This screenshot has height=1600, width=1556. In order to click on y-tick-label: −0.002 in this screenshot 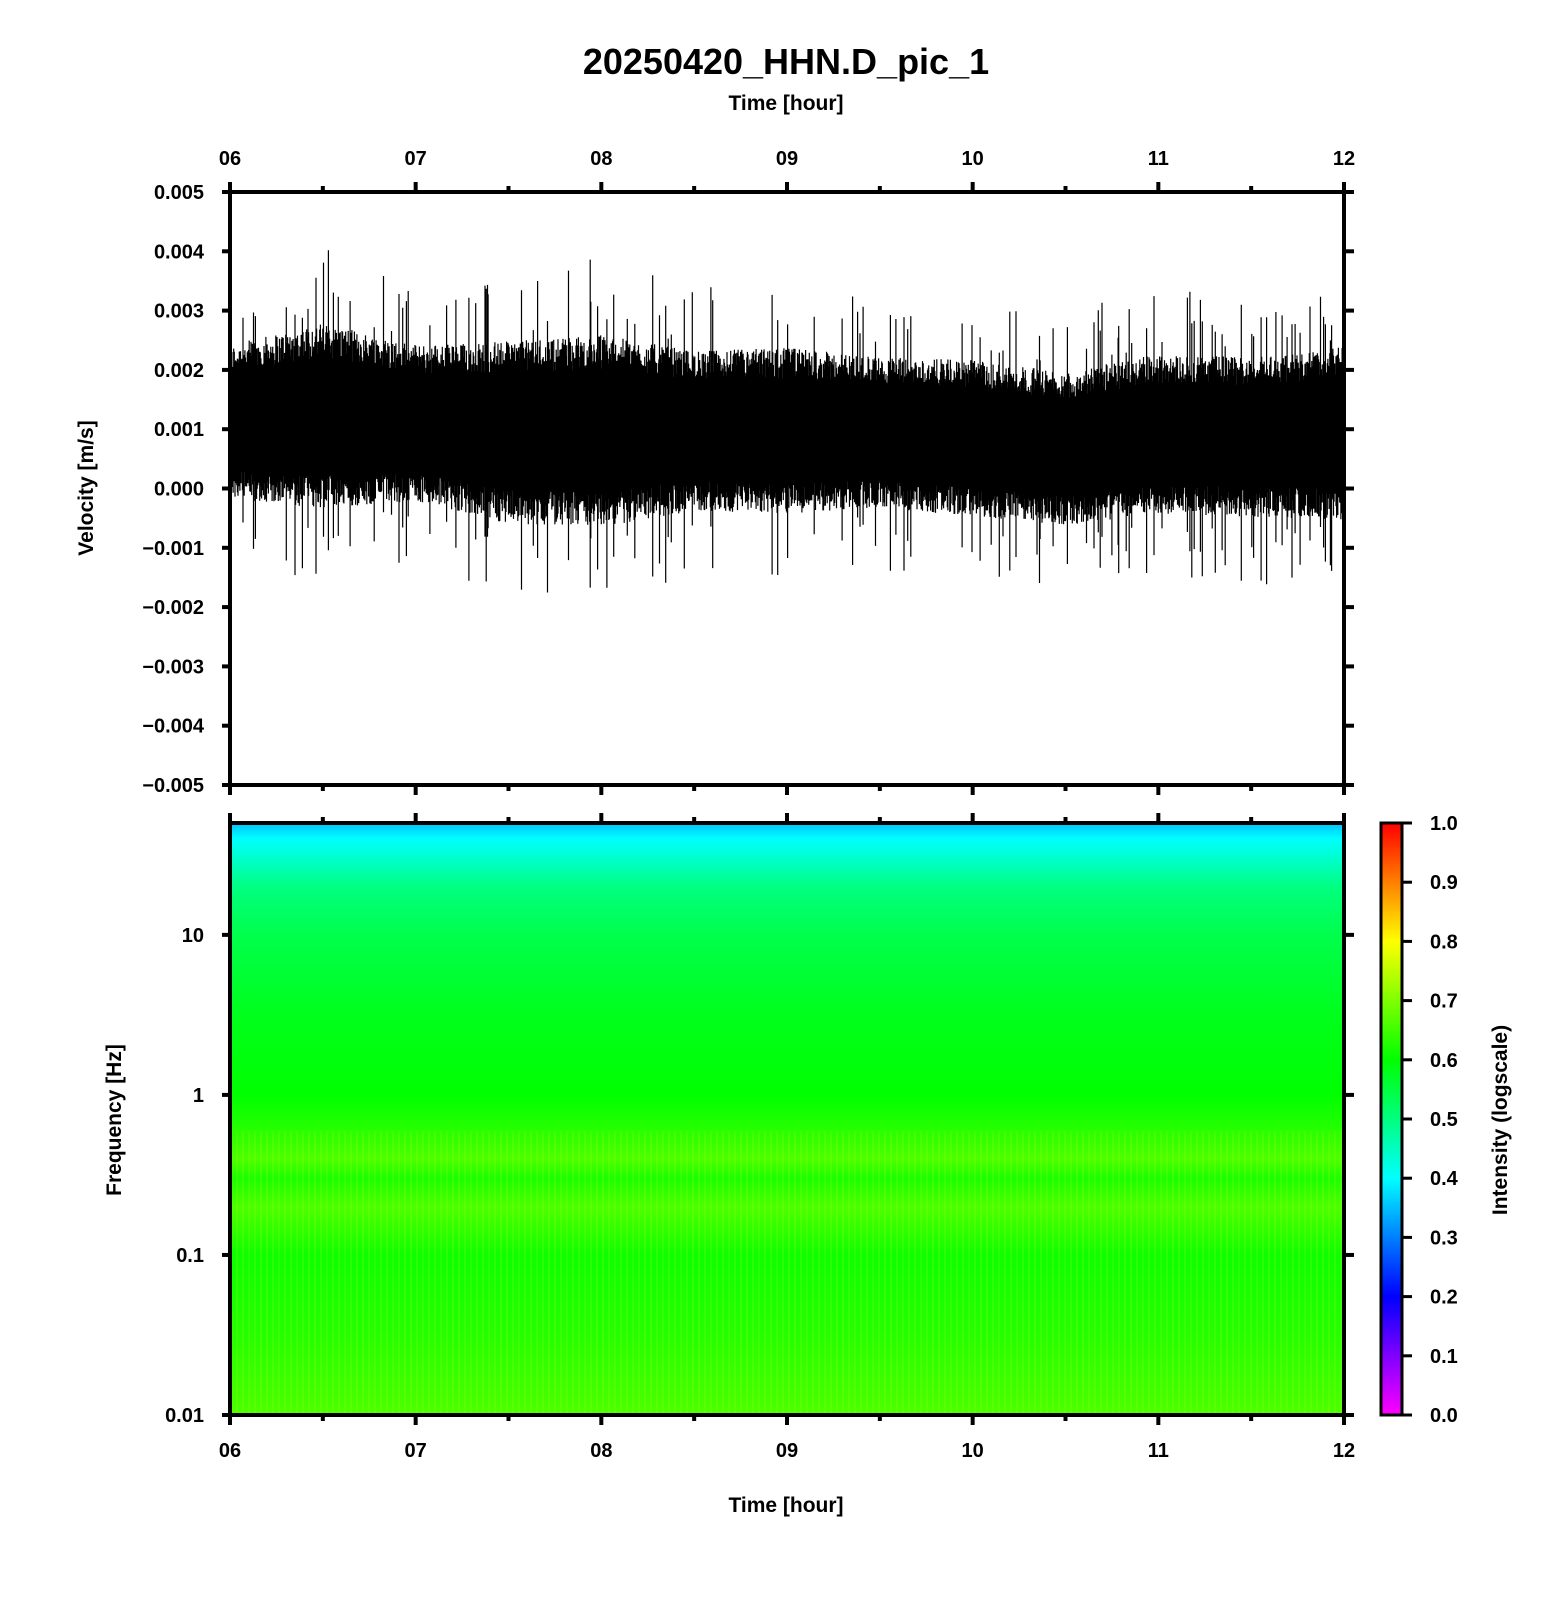, I will do `click(173, 608)`.